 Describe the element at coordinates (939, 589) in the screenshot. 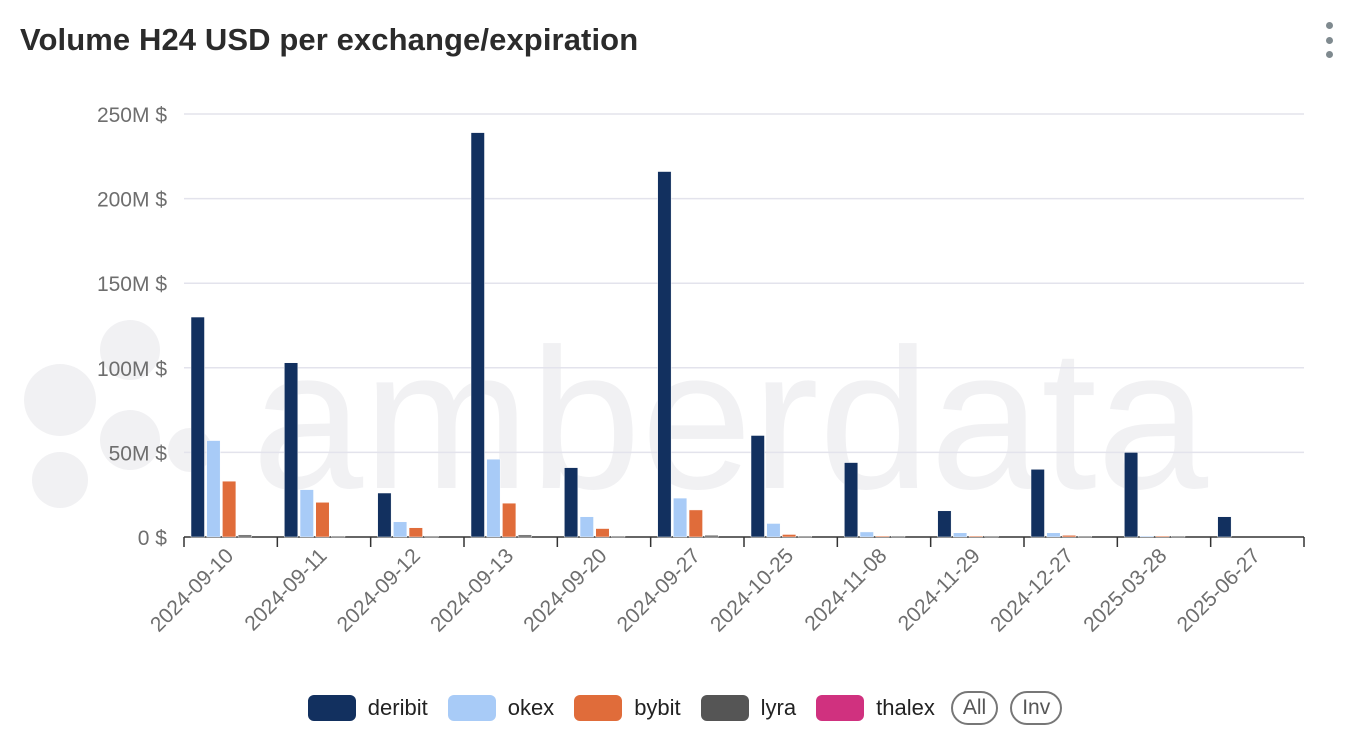

I see `x-tick-label: 2024-11-29` at that location.